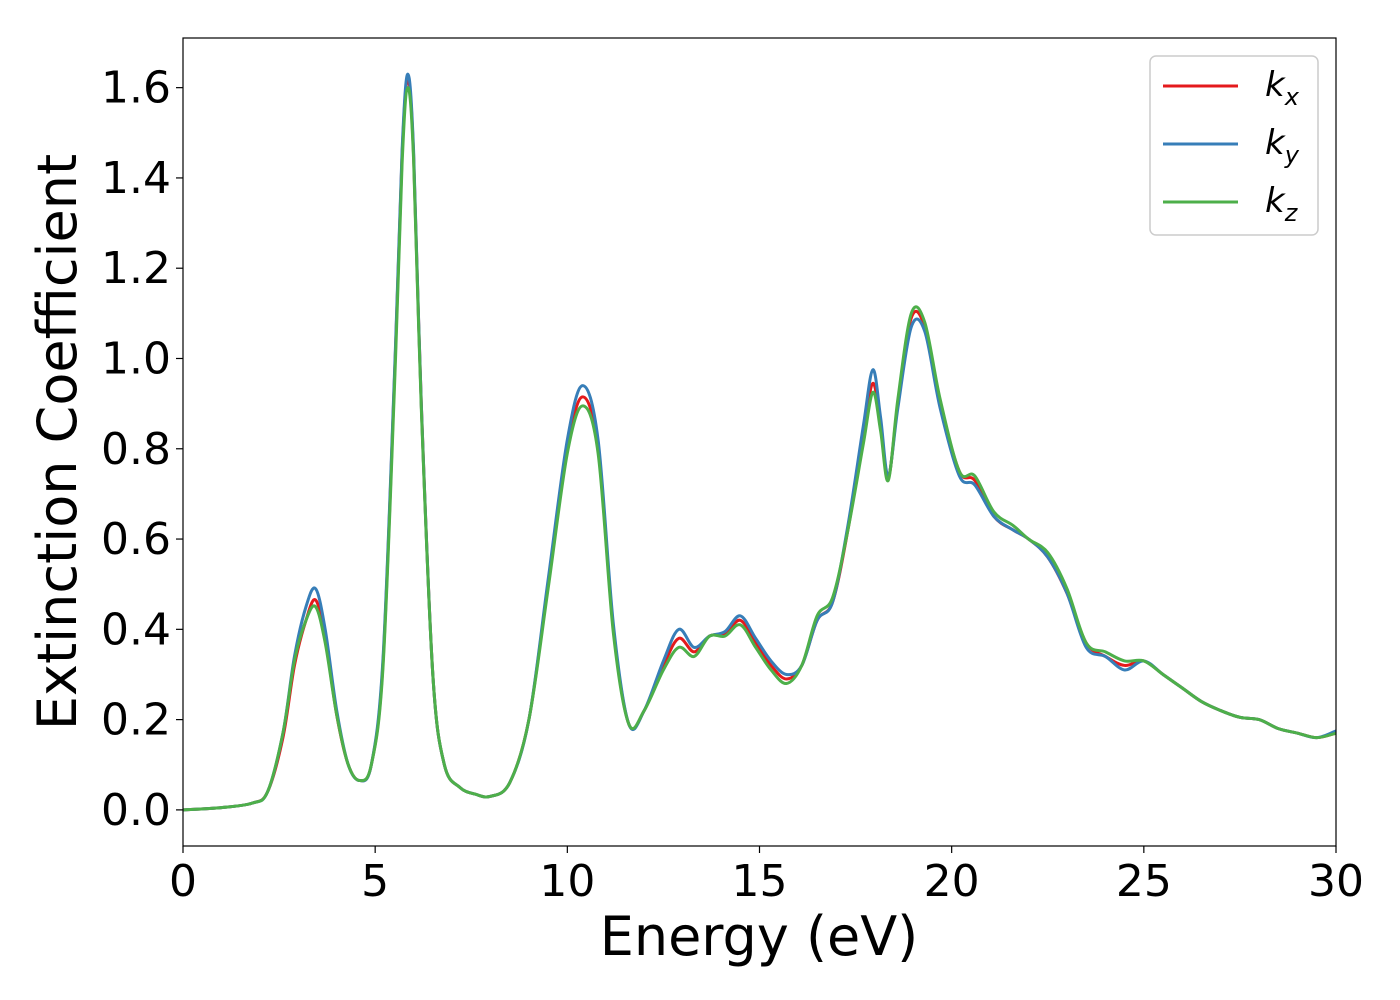 The width and height of the screenshot is (1400, 1000). What do you see at coordinates (567, 881) in the screenshot?
I see `x-tick-label: 10` at bounding box center [567, 881].